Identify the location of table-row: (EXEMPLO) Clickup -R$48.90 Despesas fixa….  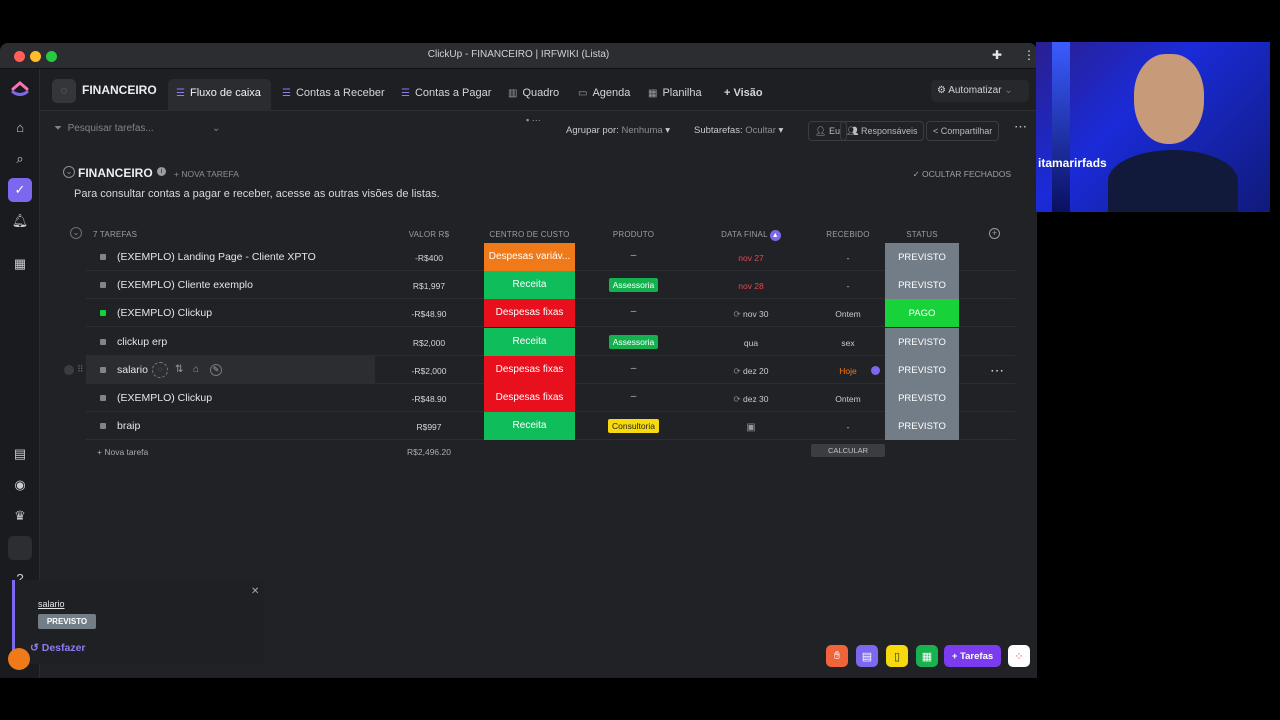
(550, 398).